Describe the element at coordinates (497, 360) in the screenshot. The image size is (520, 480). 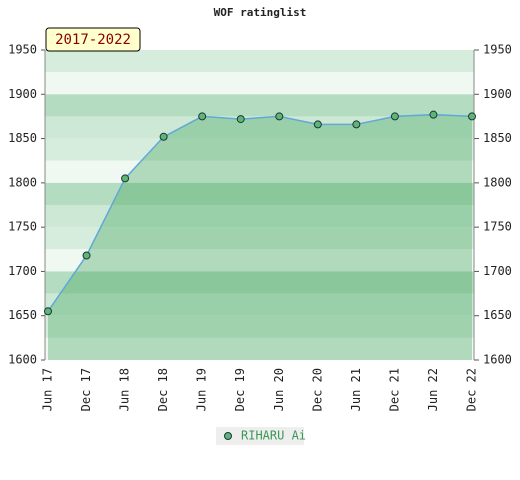
I see `y2-tick-label: 1600` at that location.